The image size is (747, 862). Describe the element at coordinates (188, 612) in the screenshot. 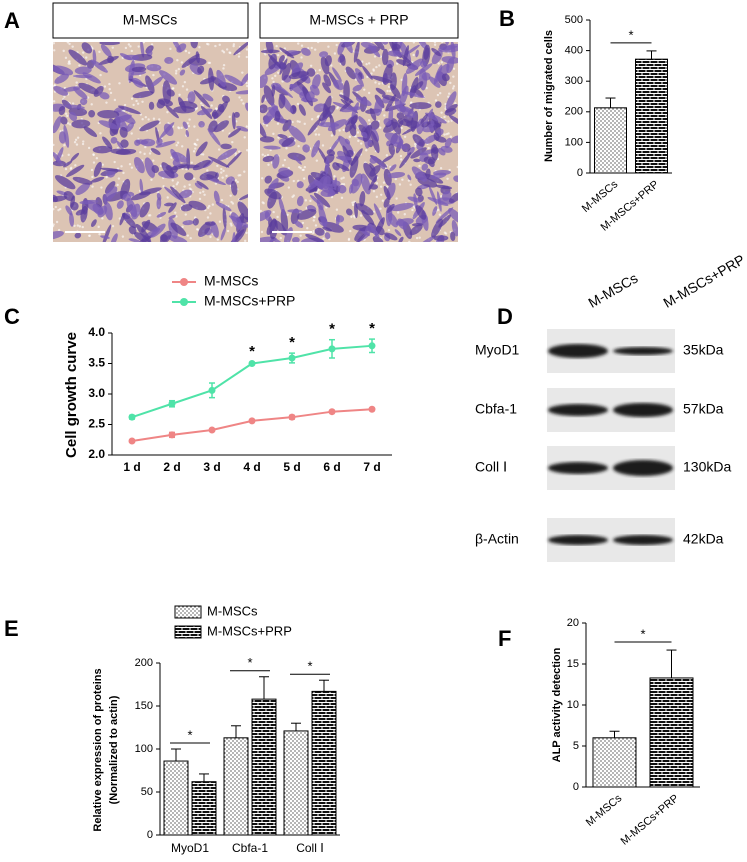

I see `legend-swatch` at that location.